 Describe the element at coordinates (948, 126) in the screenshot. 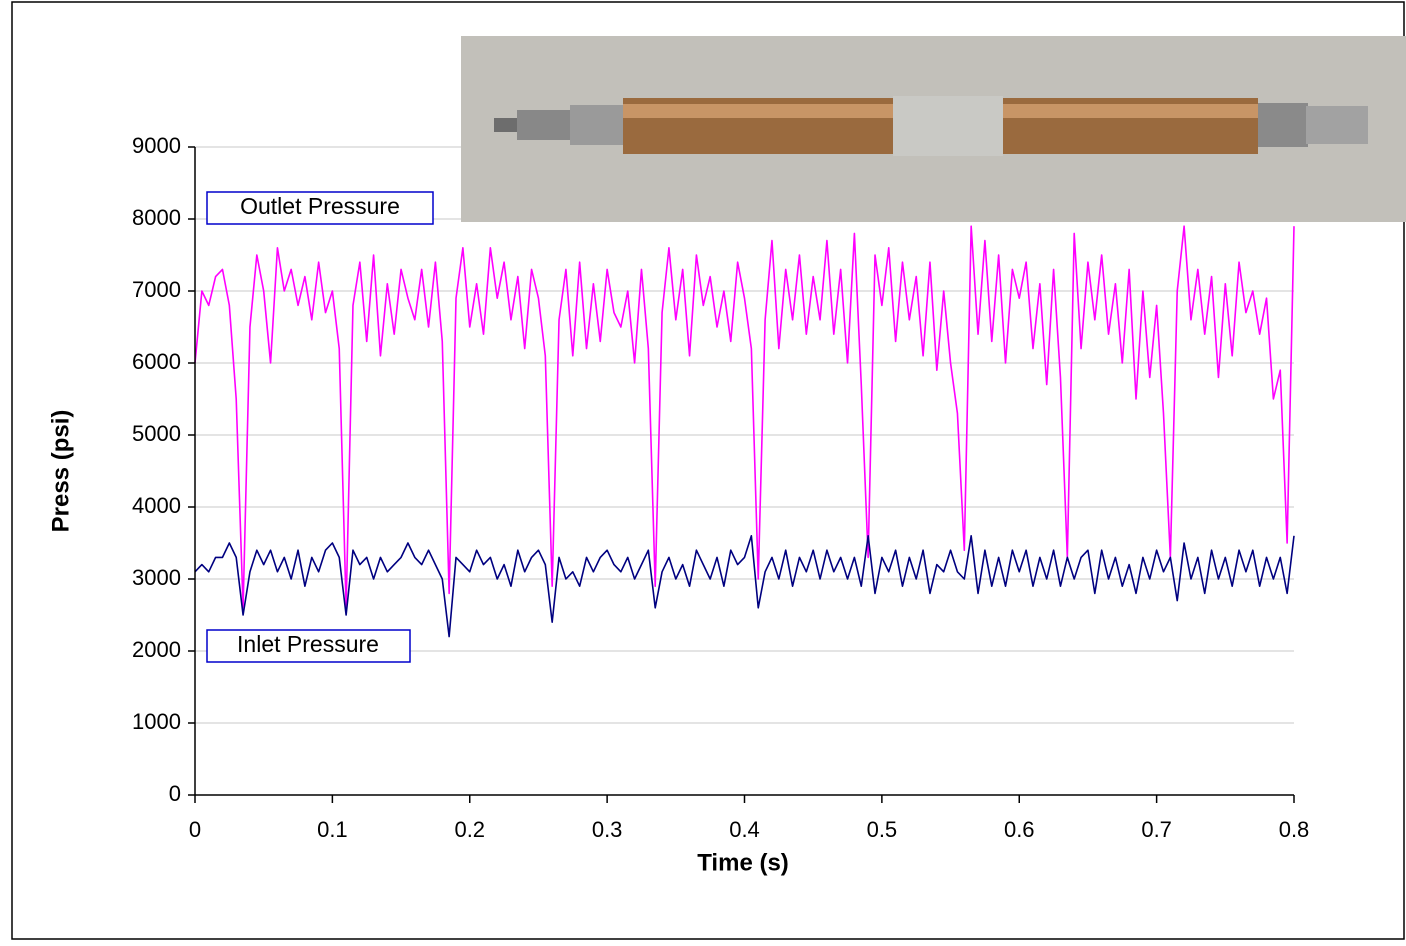

I see `shaft-coupling` at that location.